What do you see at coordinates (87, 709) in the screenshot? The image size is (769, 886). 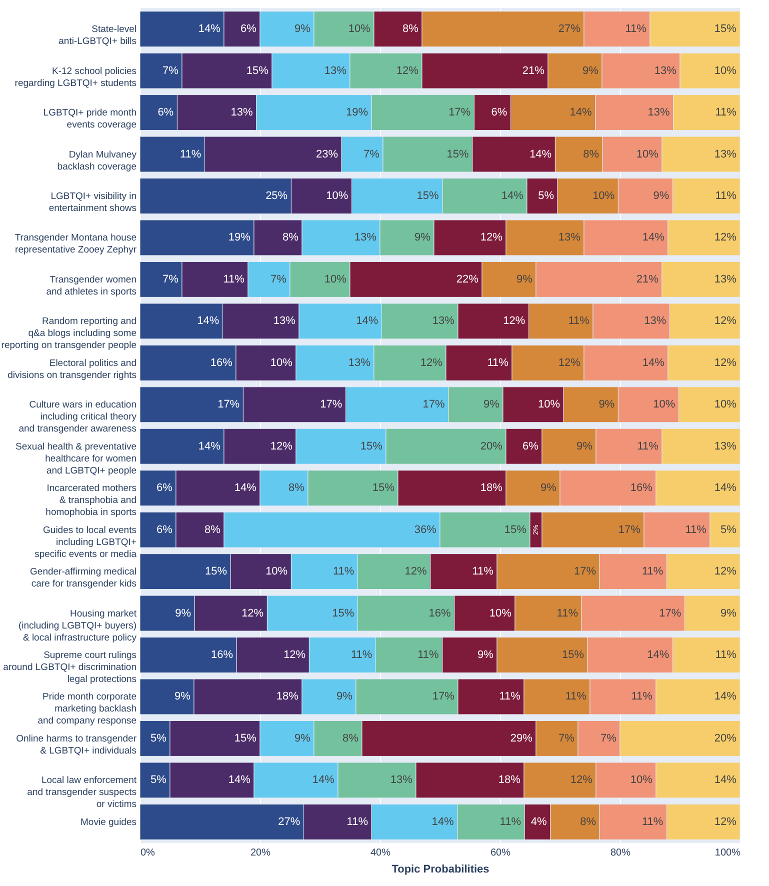 I see `y-tick-label: Pride month corporate marketing backlash and company response` at bounding box center [87, 709].